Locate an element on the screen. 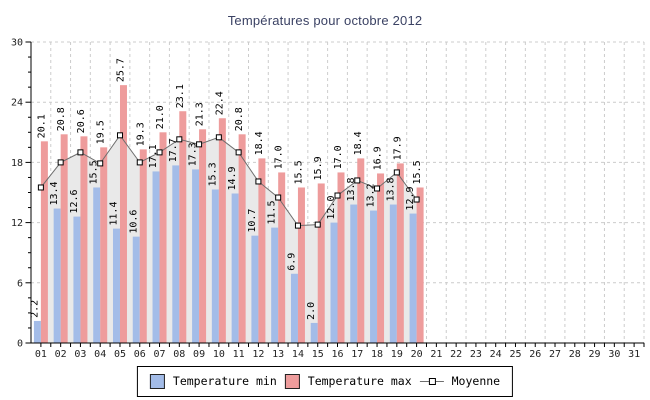 The image size is (650, 400). y-tick-label: 6 is located at coordinates (20, 283).